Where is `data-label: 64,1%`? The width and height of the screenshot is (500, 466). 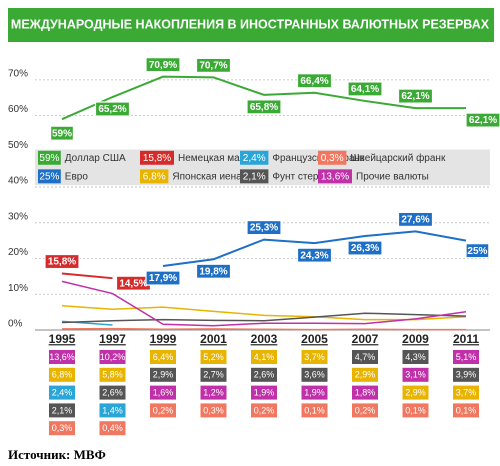 data-label: 64,1% is located at coordinates (365, 89).